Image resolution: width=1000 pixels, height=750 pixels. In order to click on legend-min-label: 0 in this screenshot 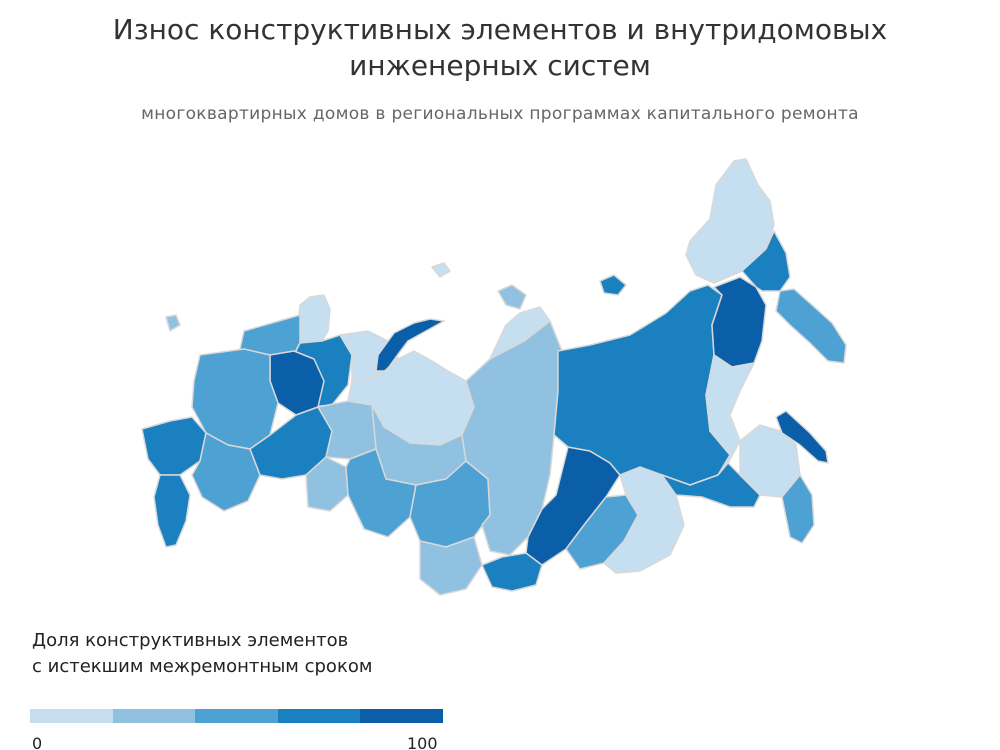, I will do `click(37, 742)`.